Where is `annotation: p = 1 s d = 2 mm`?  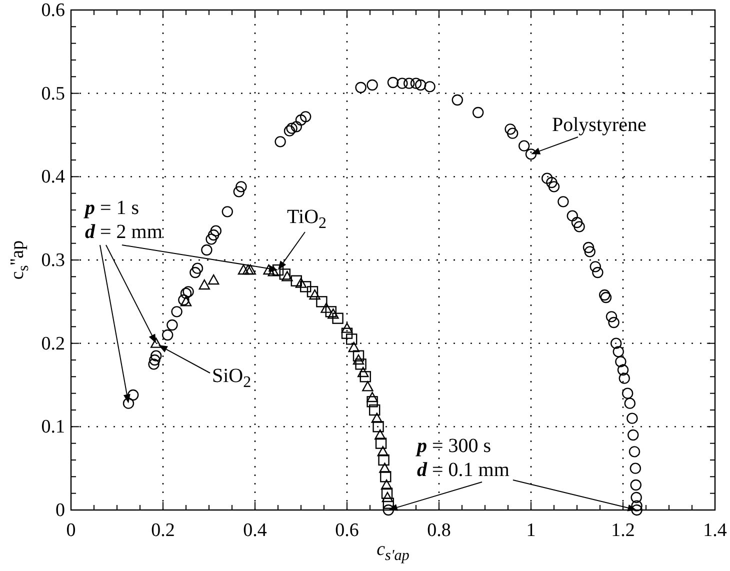
annotation: p = 1 s d = 2 mm is located at coordinates (123, 220).